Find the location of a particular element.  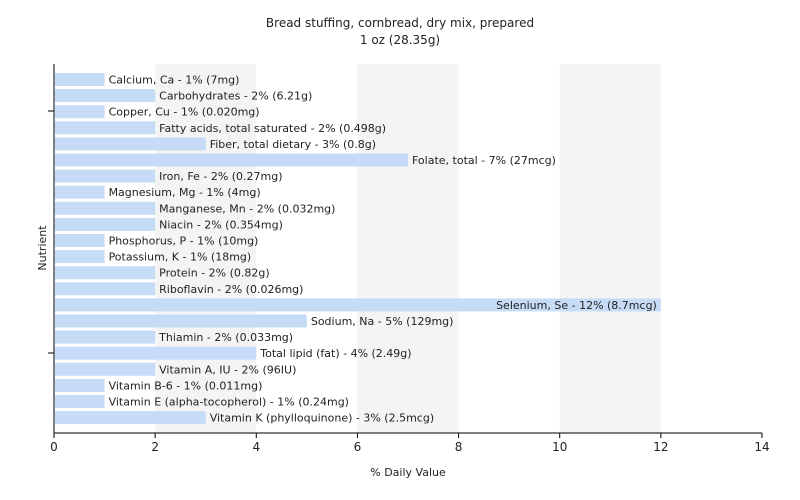

chart-subtitle: 1 oz (28.35g) is located at coordinates (400, 40).